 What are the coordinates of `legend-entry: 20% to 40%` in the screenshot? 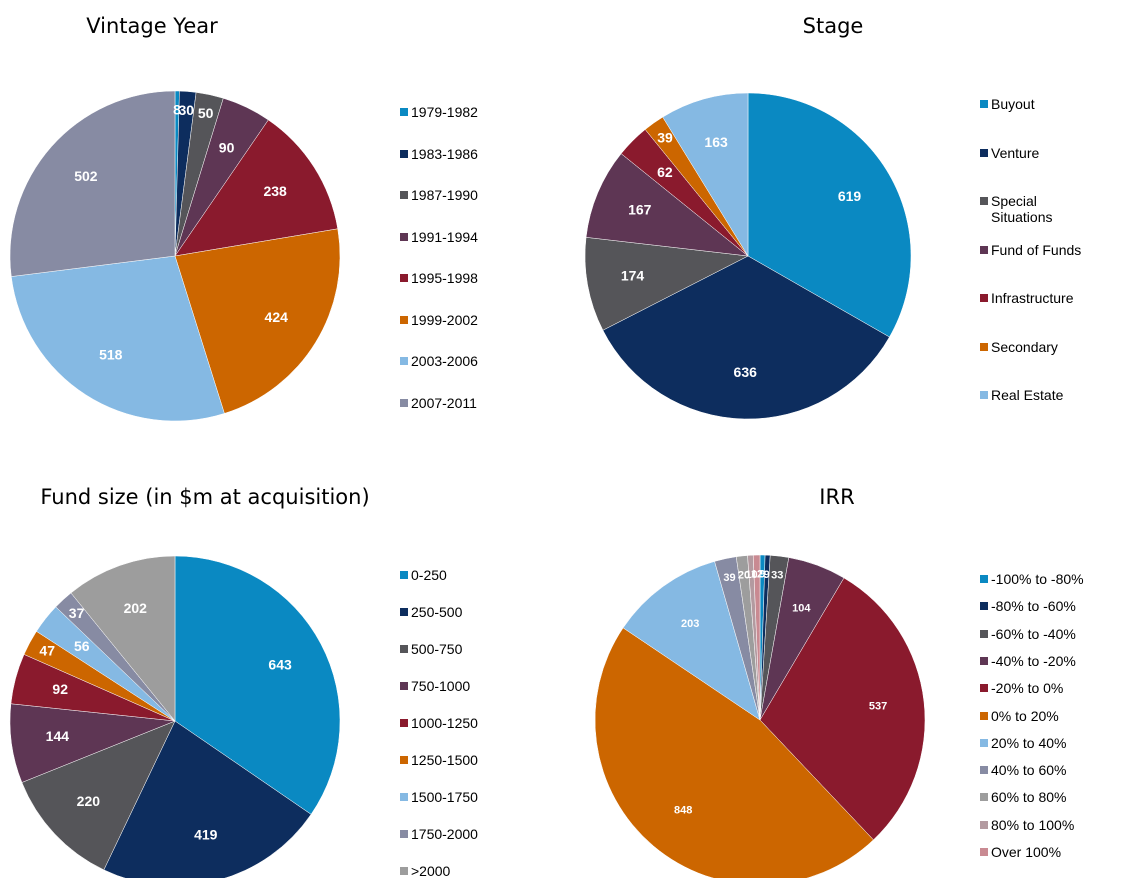 It's located at (1037, 743).